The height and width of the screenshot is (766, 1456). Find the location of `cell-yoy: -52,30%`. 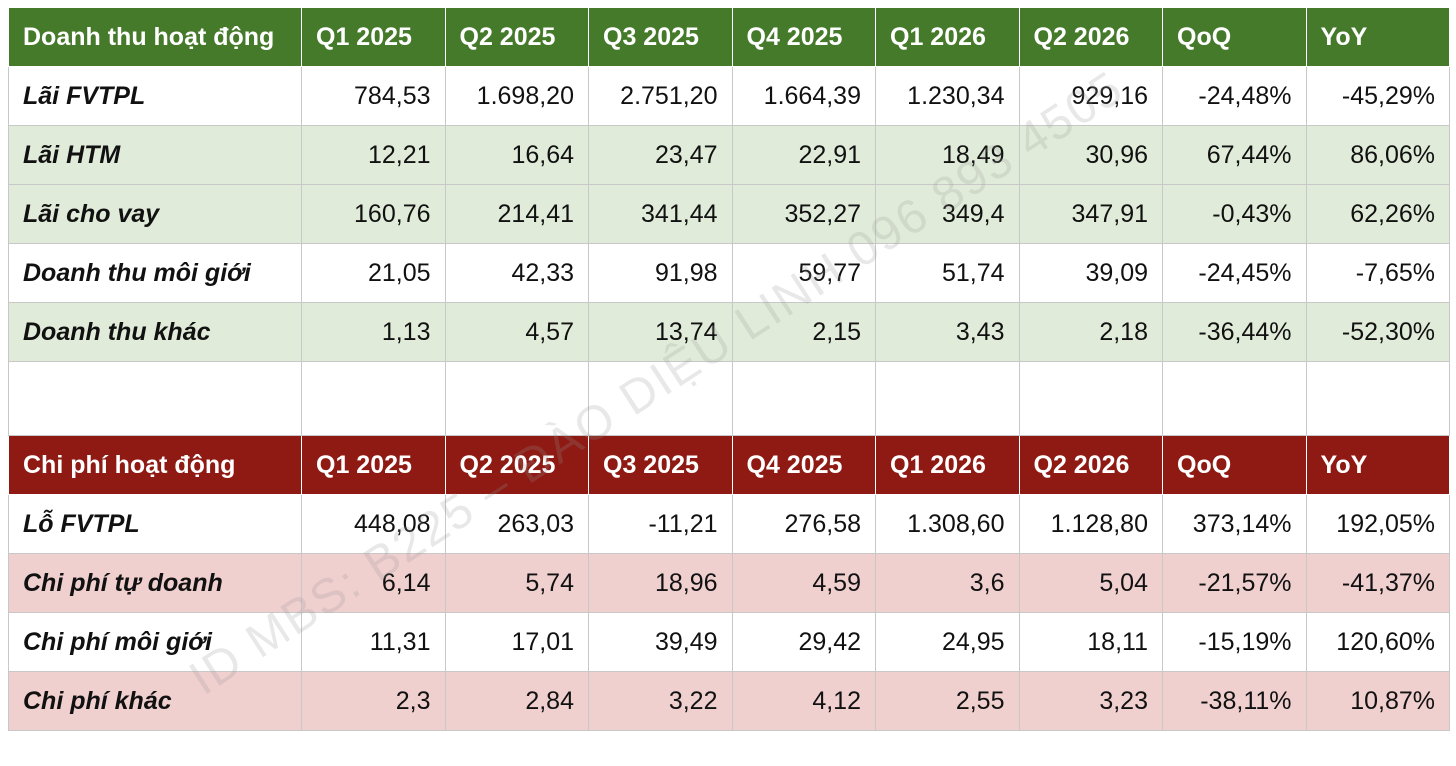

cell-yoy: -52,30% is located at coordinates (1377, 332).